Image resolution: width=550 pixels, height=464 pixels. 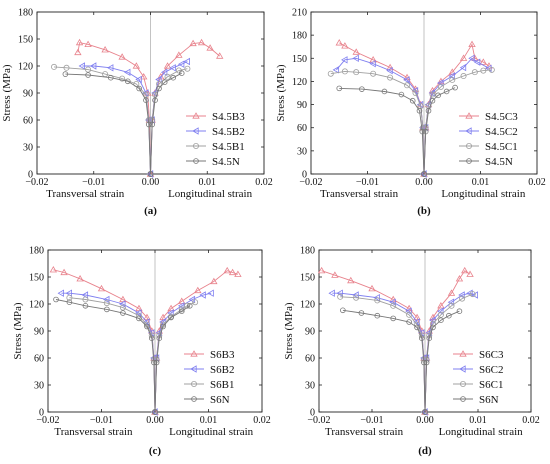 I want to click on legend-item: S4.5B1, so click(x=215, y=147).